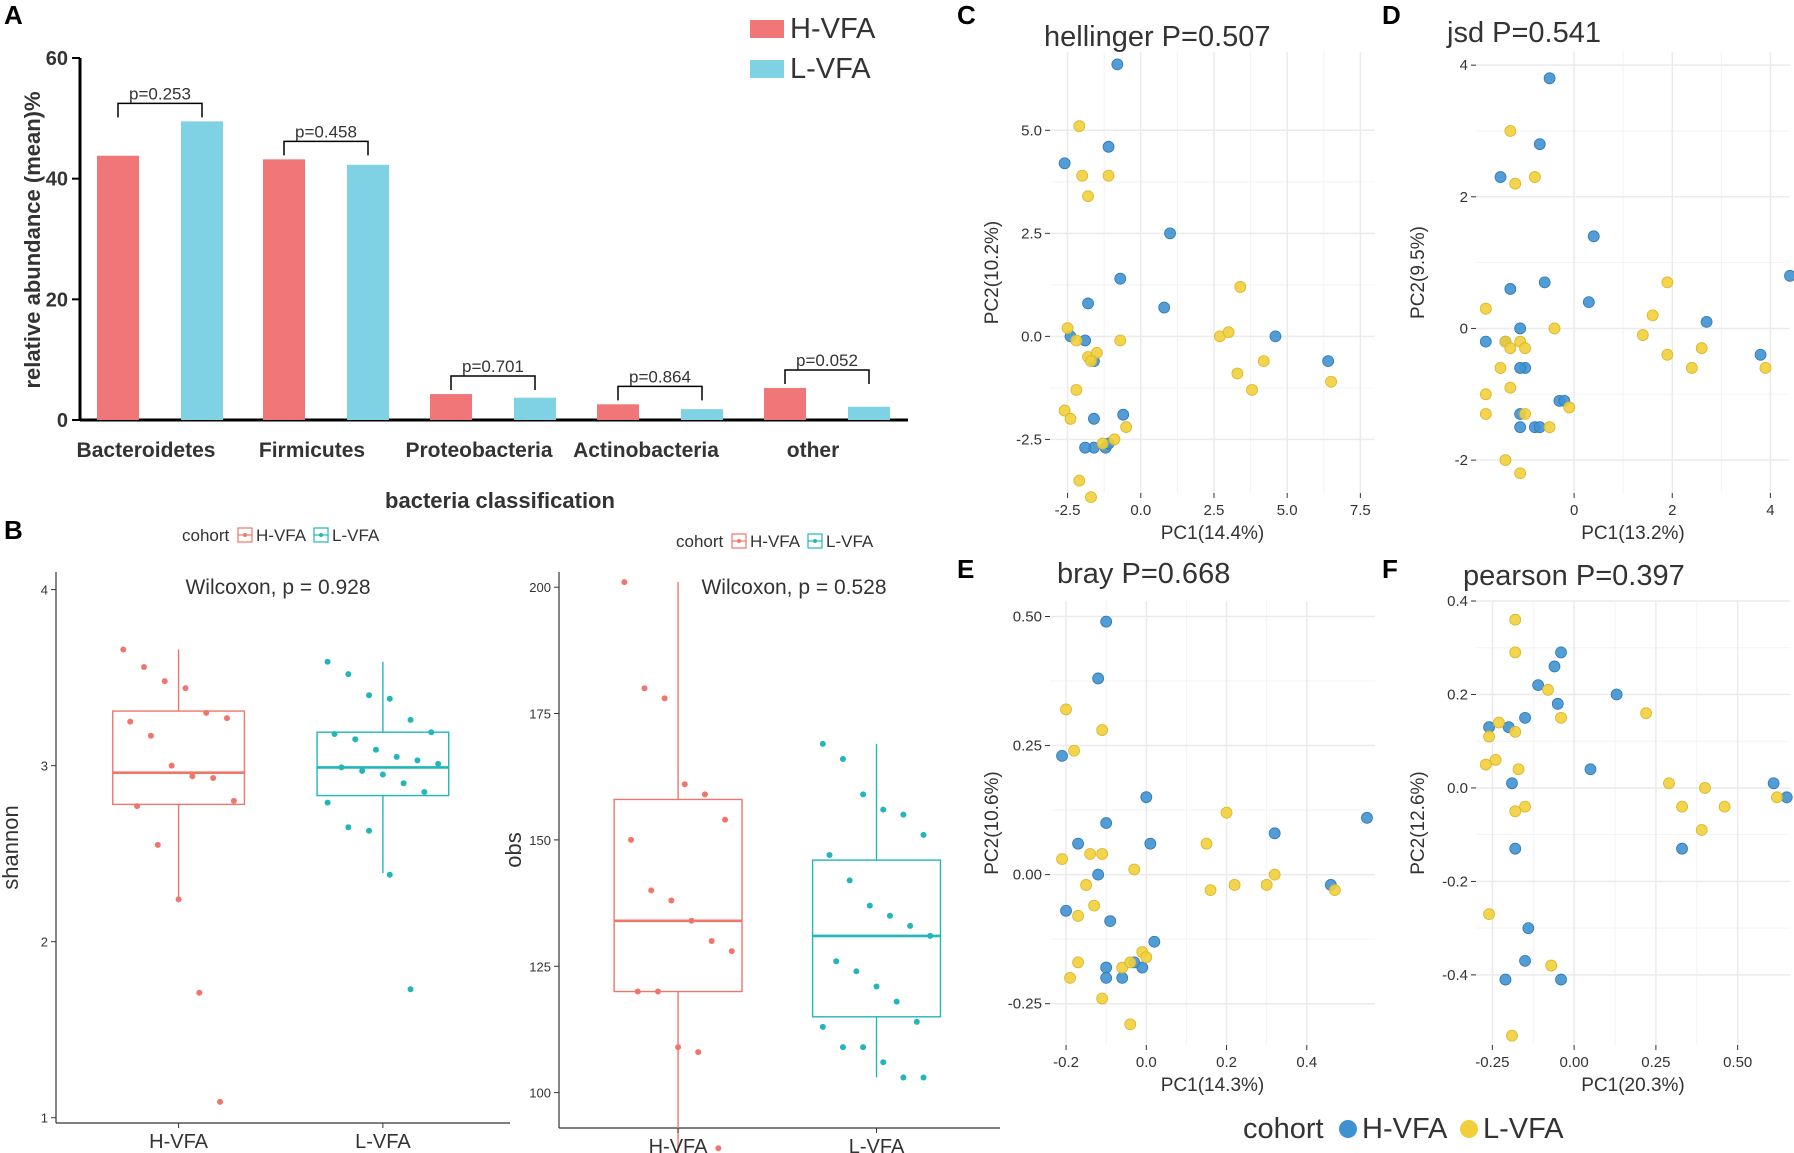 Image resolution: width=1794 pixels, height=1153 pixels. I want to click on panel-letter-e: E, so click(965, 569).